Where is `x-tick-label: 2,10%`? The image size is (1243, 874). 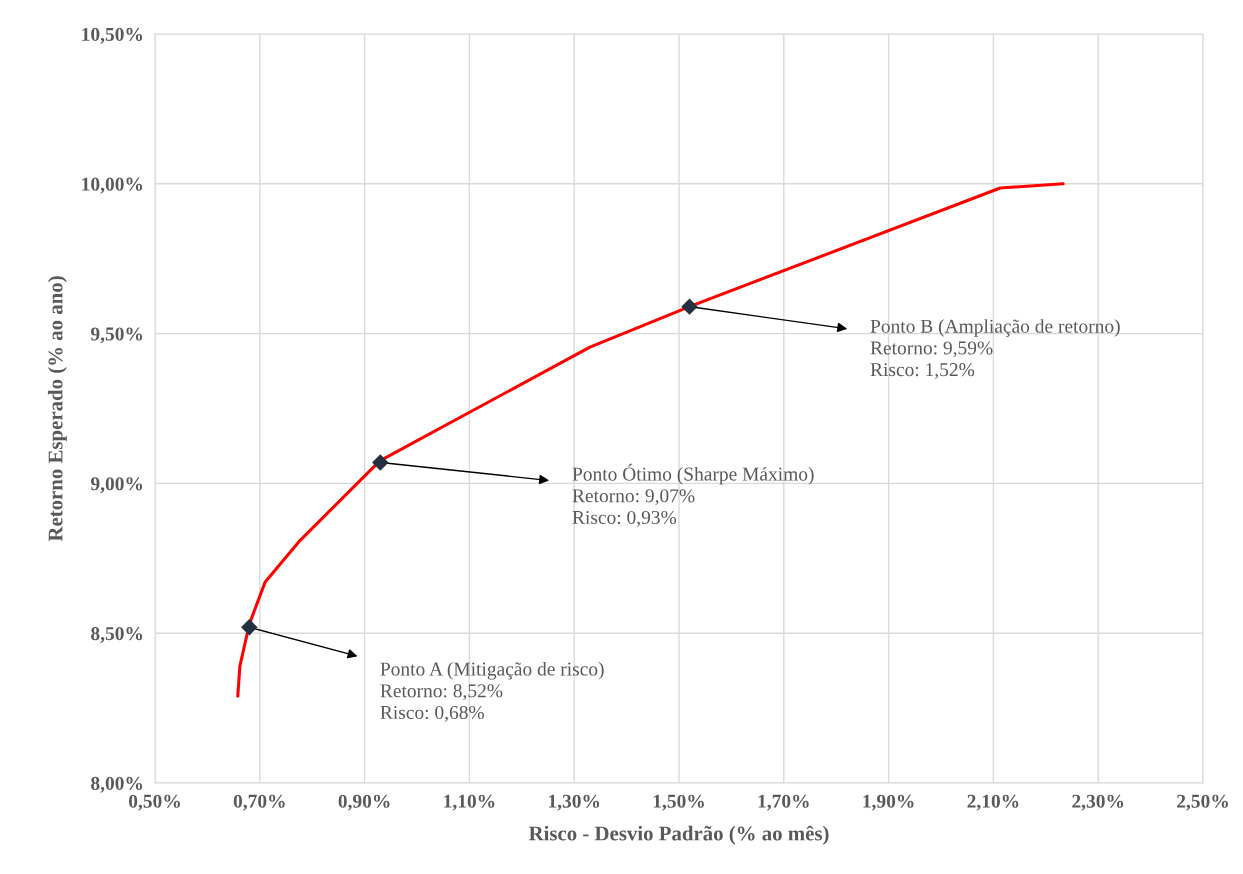
x-tick-label: 2,10% is located at coordinates (993, 802).